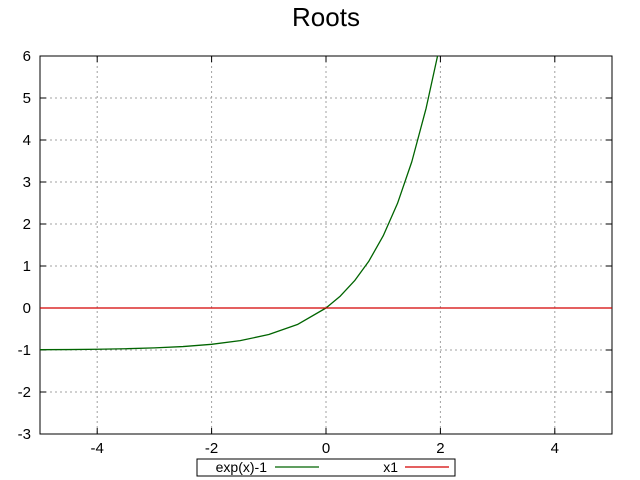 Image resolution: width=640 pixels, height=480 pixels. Describe the element at coordinates (211, 448) in the screenshot. I see `x-tick-label: -2` at that location.